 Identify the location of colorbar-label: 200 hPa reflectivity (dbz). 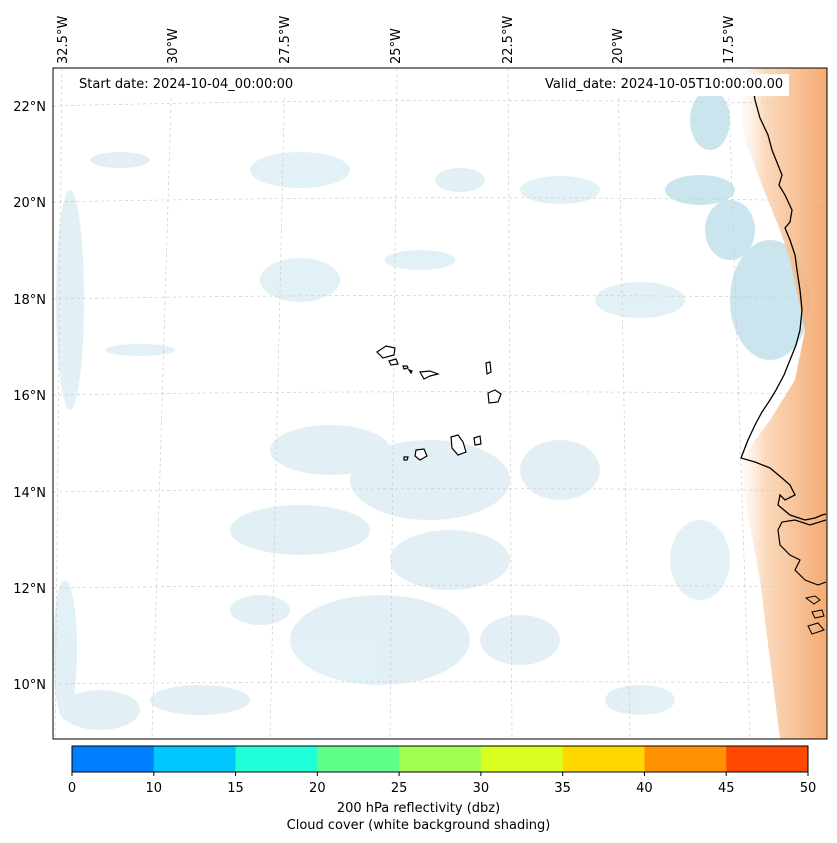
(418, 808).